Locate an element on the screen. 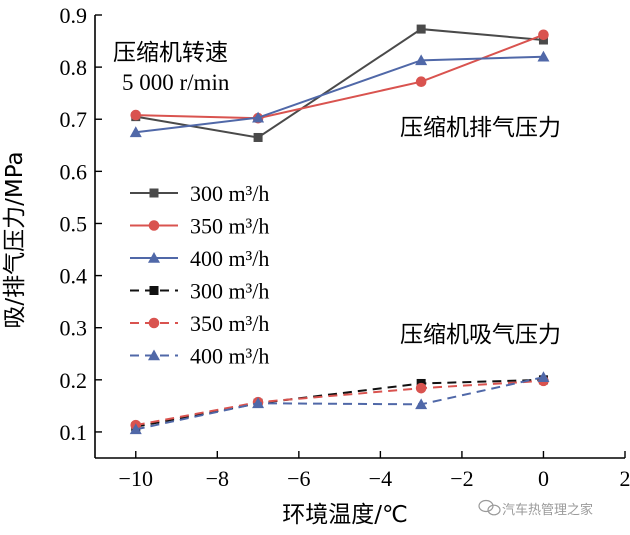 Image resolution: width=630 pixels, height=535 pixels. suction-pressure-label: 压缩机吸气压力 is located at coordinates (480, 335).